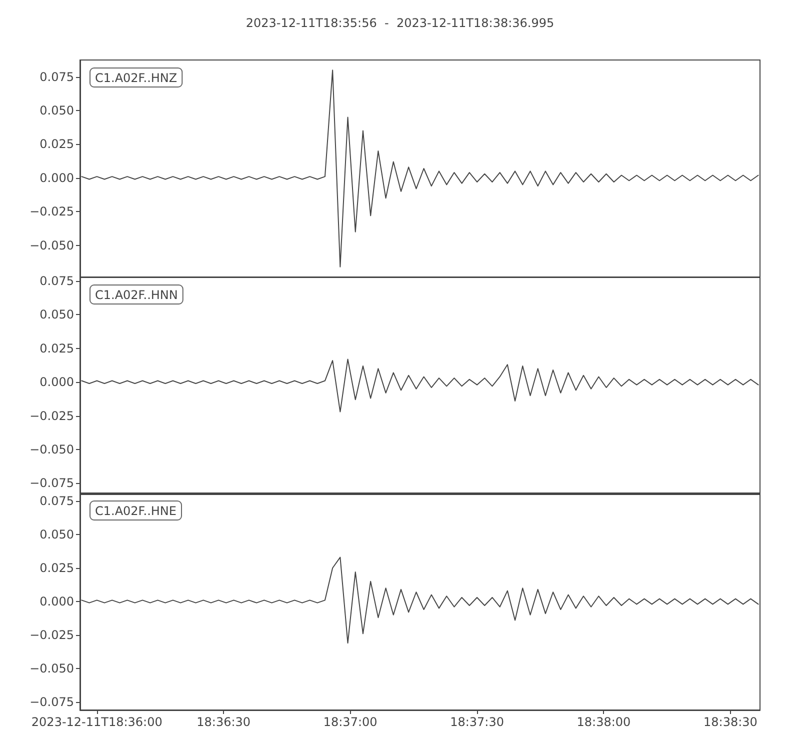 Image resolution: width=800 pixels, height=750 pixels. Describe the element at coordinates (477, 722) in the screenshot. I see `x-tick-label: 18:37:30` at that location.